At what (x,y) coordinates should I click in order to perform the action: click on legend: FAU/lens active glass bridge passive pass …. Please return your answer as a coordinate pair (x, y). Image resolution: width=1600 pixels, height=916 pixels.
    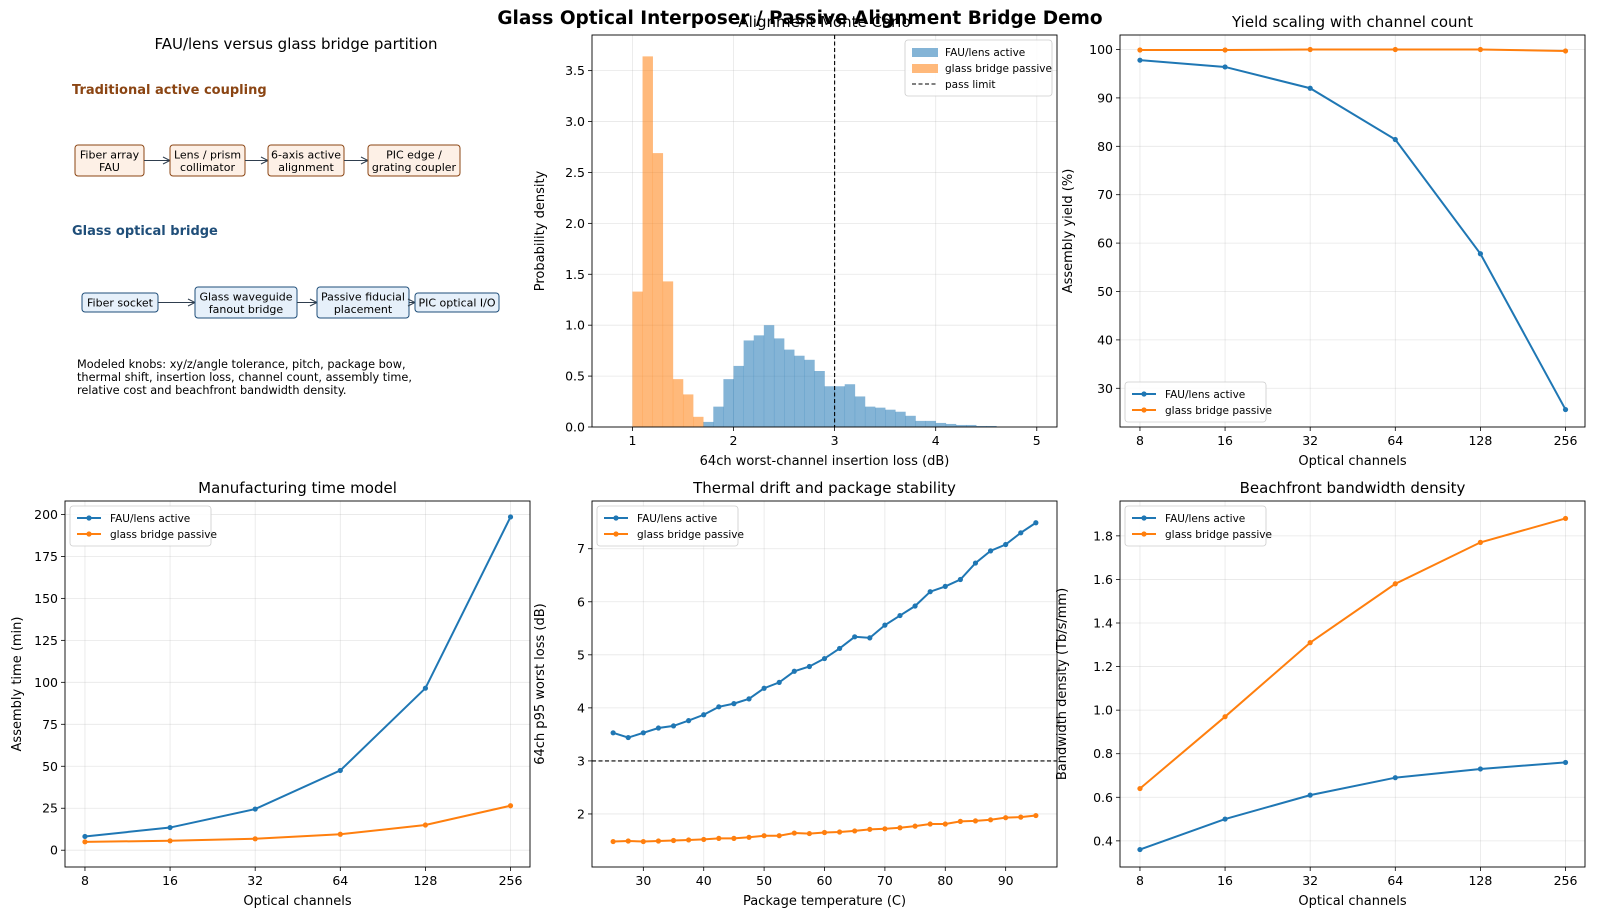
    Looking at the image, I should click on (978, 68).